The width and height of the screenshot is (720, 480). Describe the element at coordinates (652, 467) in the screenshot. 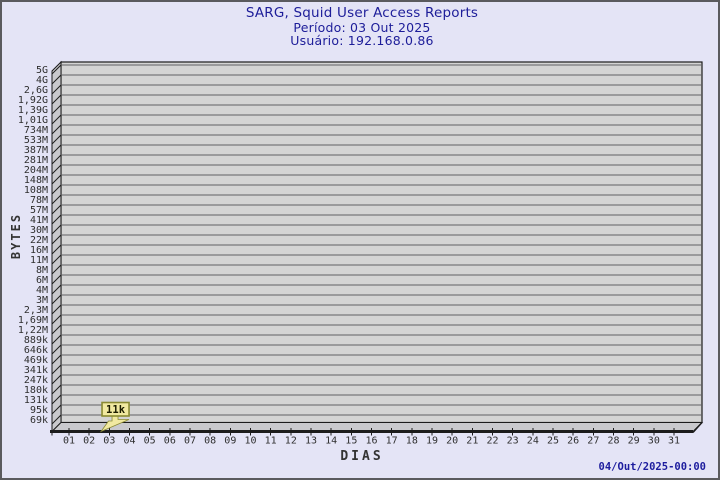

I see `generated-timestamp: 04/Out/2025-00:00` at that location.